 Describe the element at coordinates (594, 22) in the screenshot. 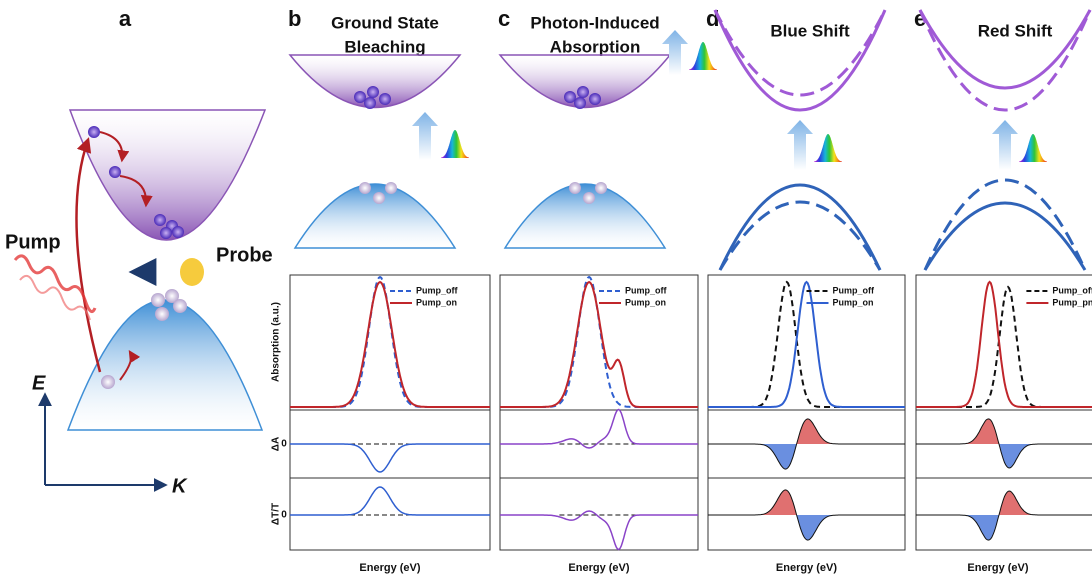

I see `panel-title: Photon-Induced` at that location.